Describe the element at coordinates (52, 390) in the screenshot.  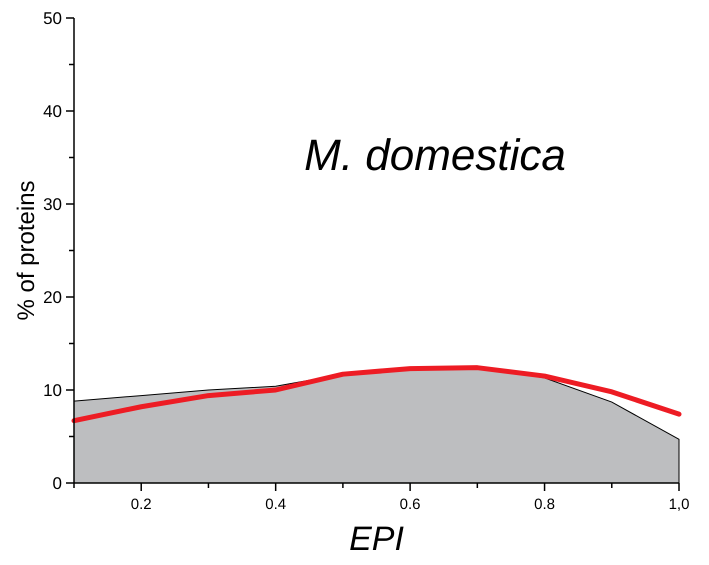
I see `y-tick-label: 10` at that location.